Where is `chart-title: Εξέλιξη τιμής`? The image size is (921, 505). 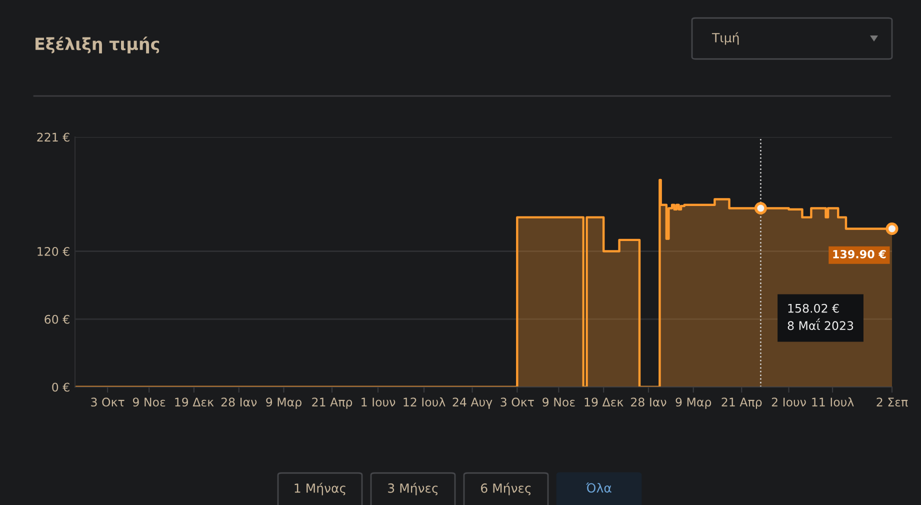
chart-title: Εξέλιξη τιμής is located at coordinates (98, 45).